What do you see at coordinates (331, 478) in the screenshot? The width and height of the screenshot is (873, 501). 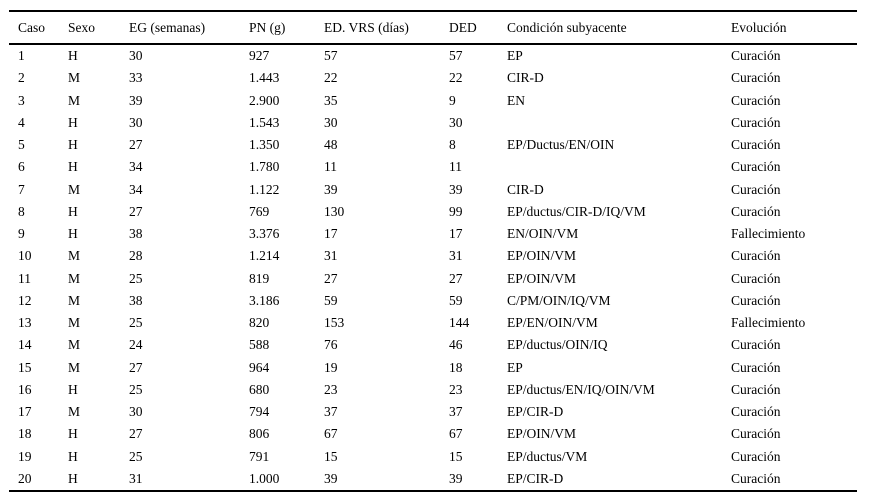 I see `table-cell-ed_vrs_dias: 39` at bounding box center [331, 478].